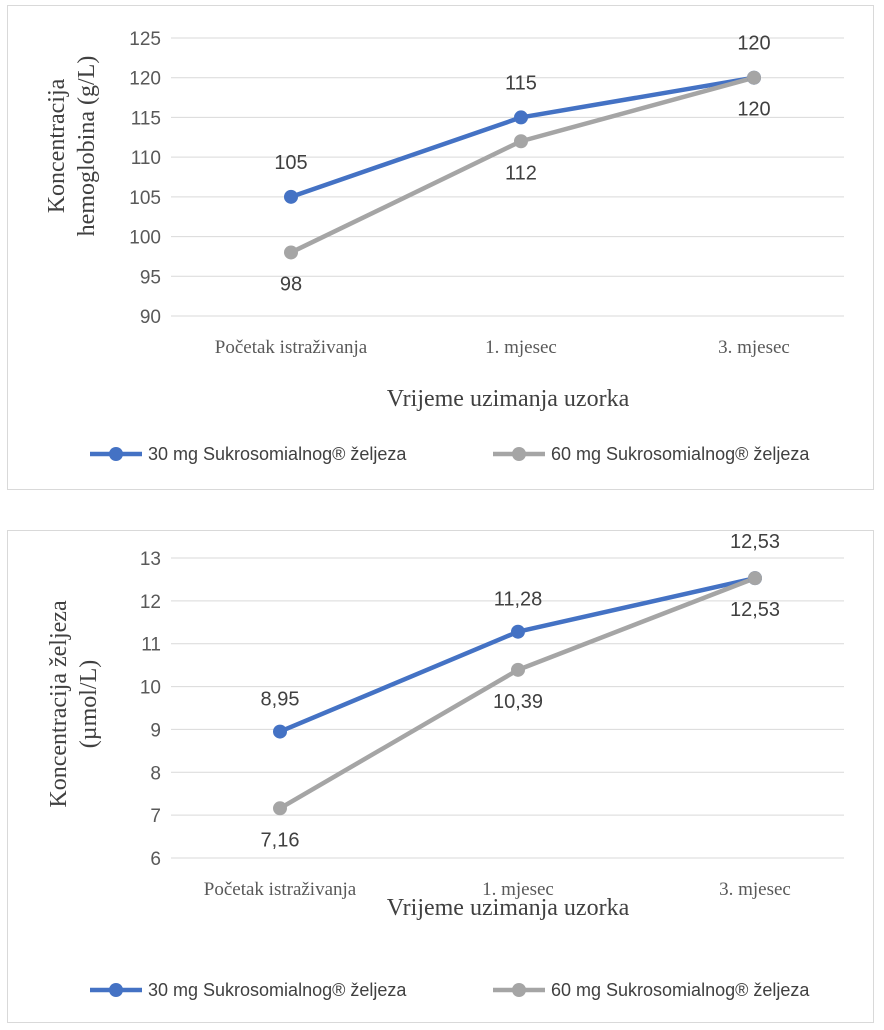 This screenshot has width=884, height=1030. What do you see at coordinates (521, 83) in the screenshot?
I see `data-label: 115` at bounding box center [521, 83].